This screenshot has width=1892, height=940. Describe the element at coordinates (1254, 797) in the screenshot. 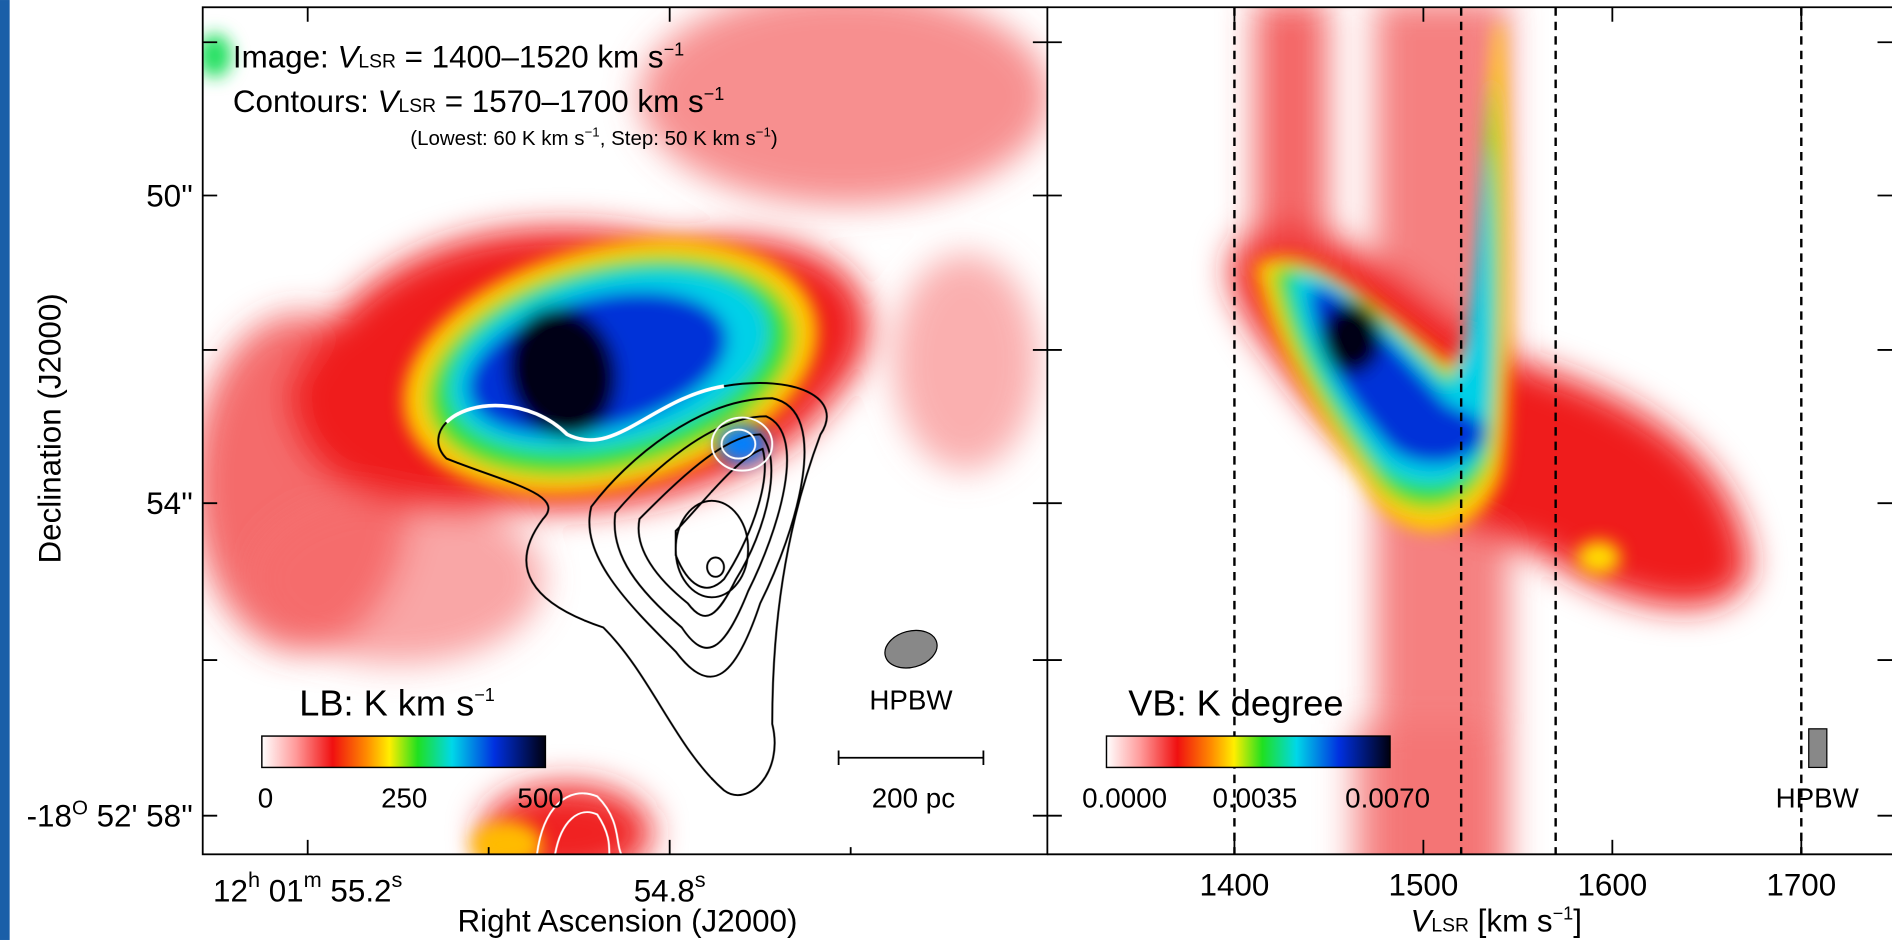

I see `right-colorbar-tick: 0.0035` at that location.